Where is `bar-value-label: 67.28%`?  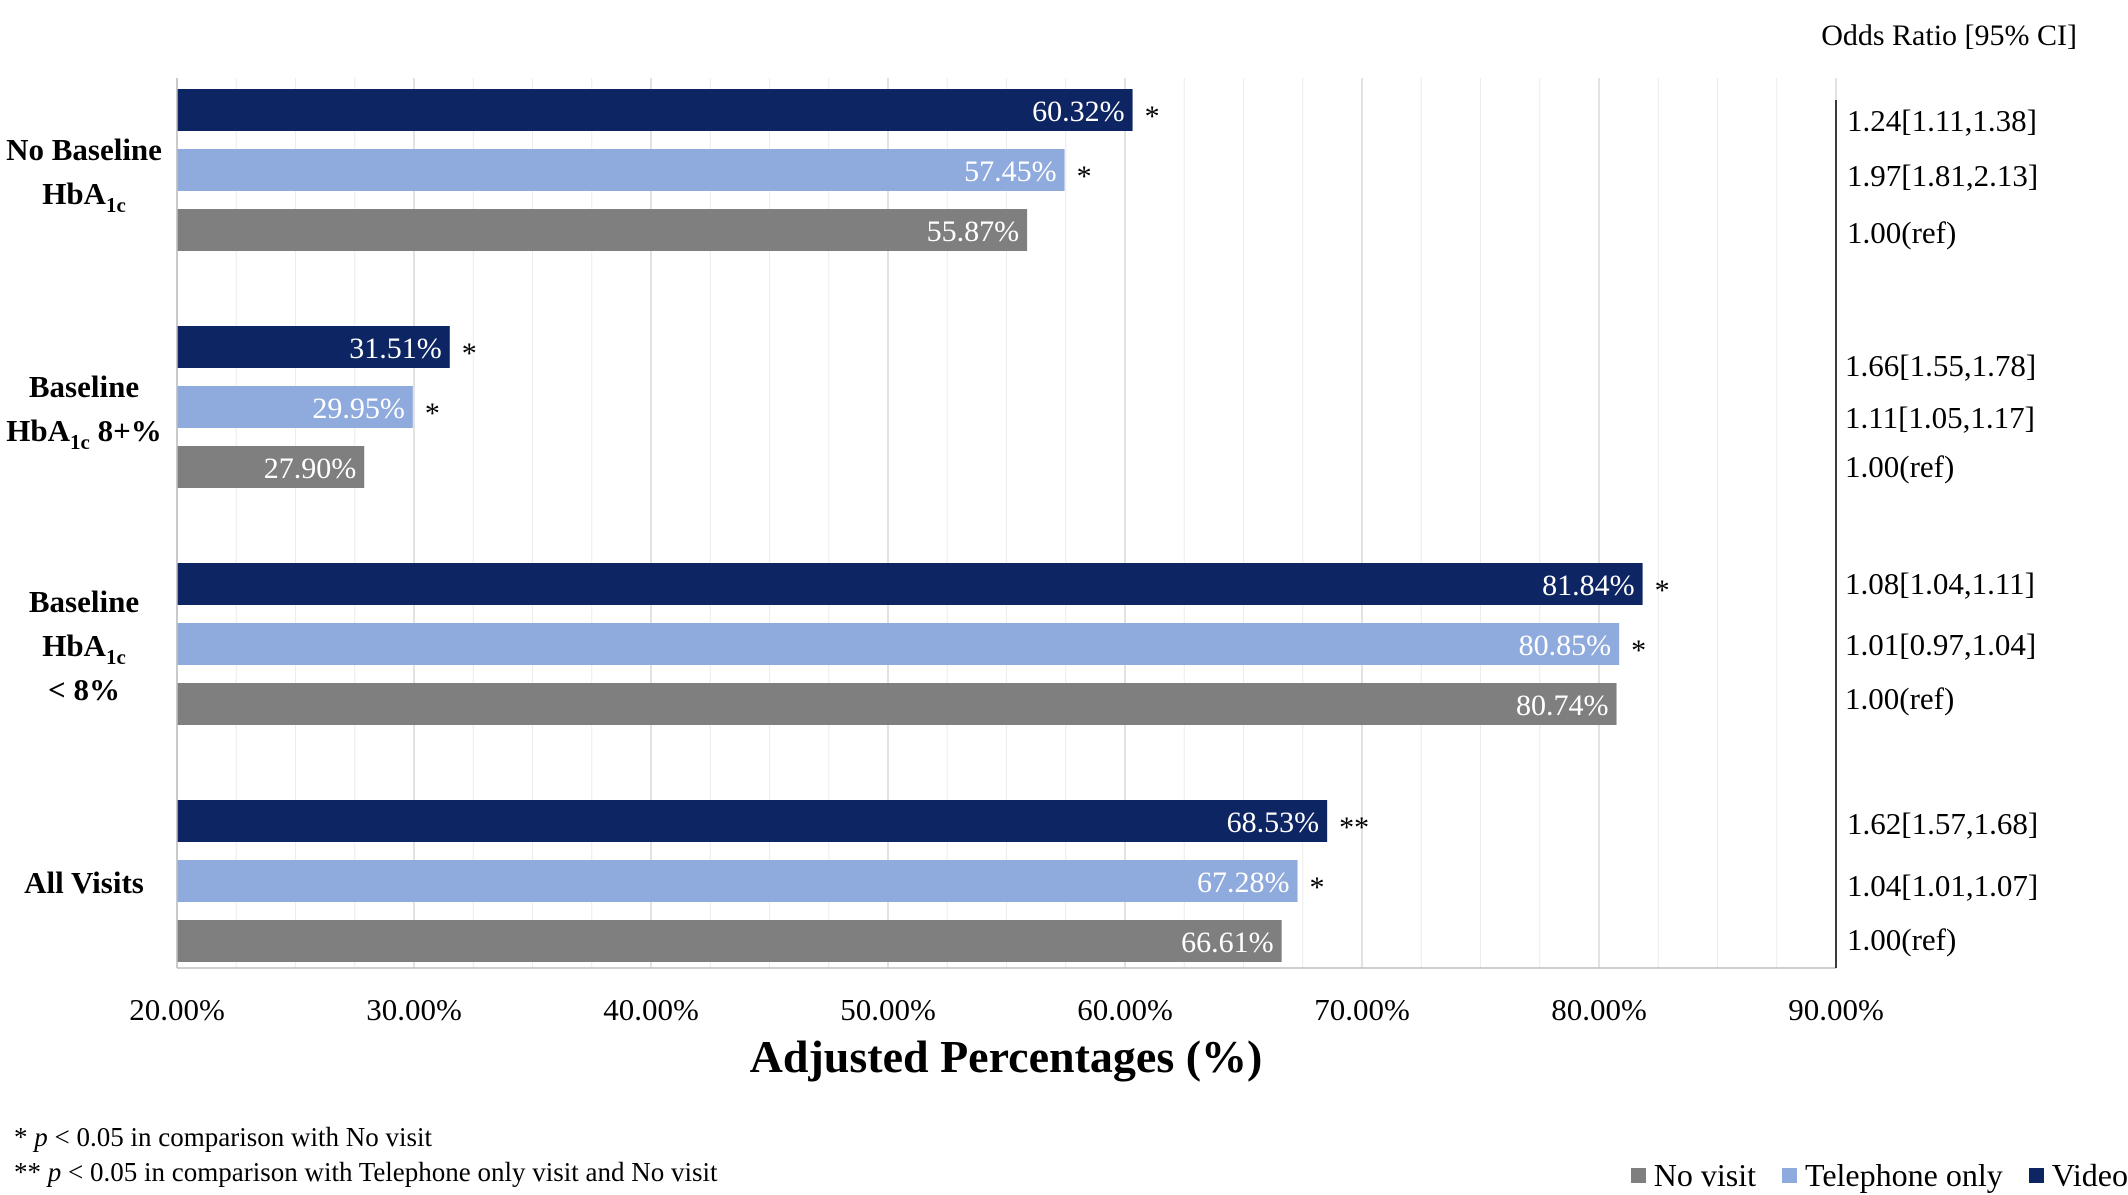 bar-value-label: 67.28% is located at coordinates (1243, 882).